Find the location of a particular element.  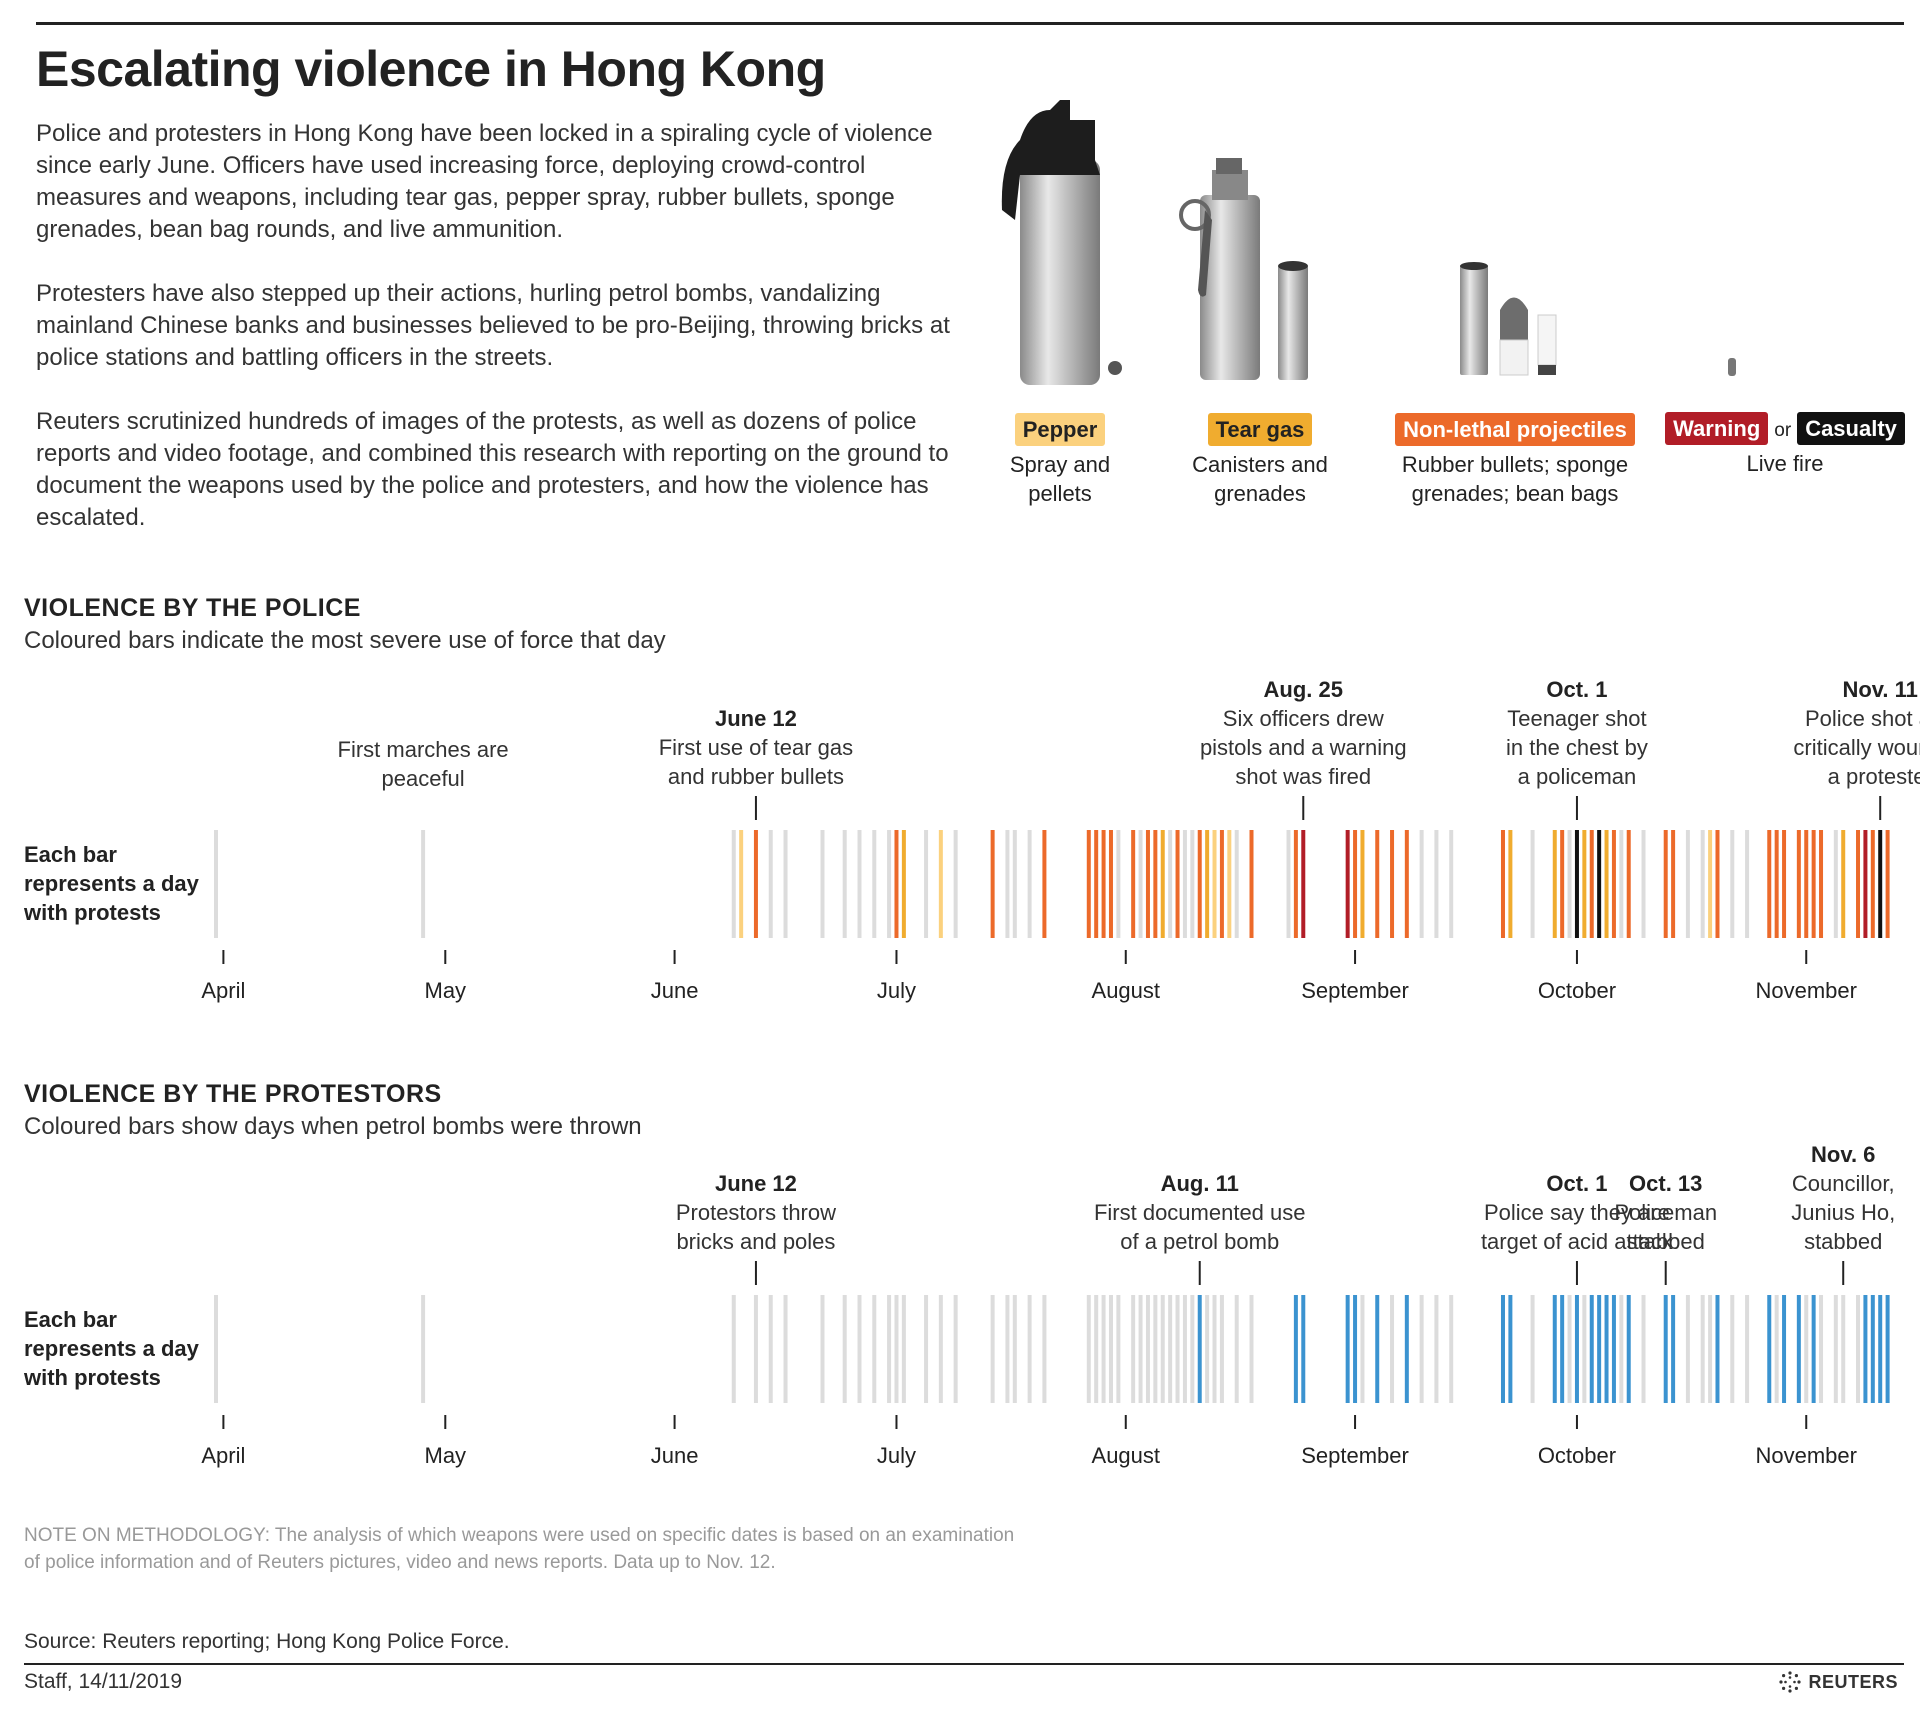

annotation-text: stabbed is located at coordinates (1843, 1241).